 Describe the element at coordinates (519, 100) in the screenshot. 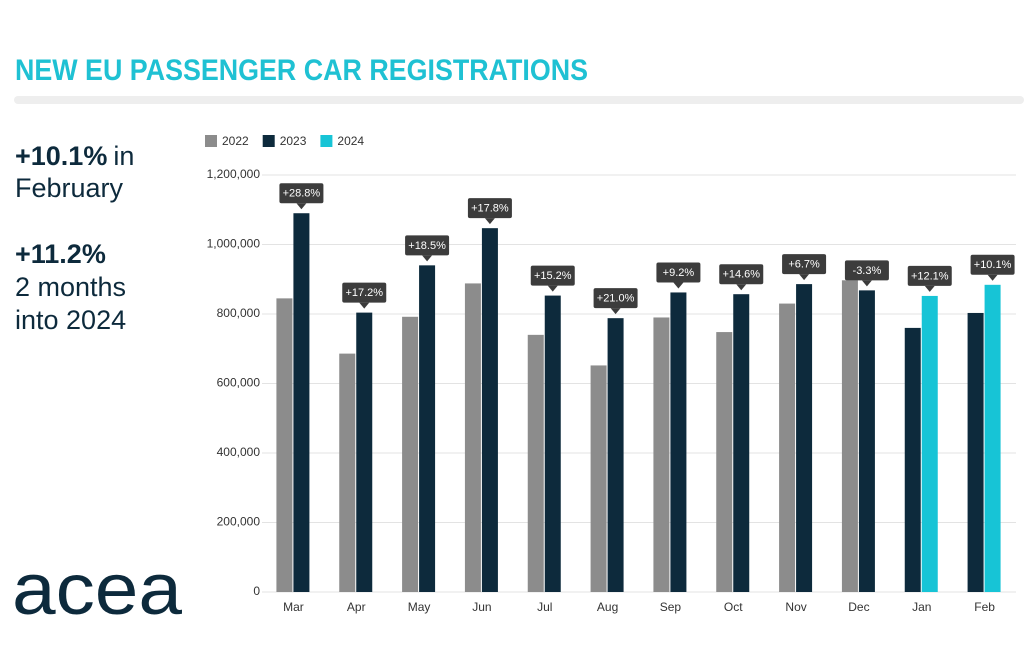

I see `header-bar` at that location.